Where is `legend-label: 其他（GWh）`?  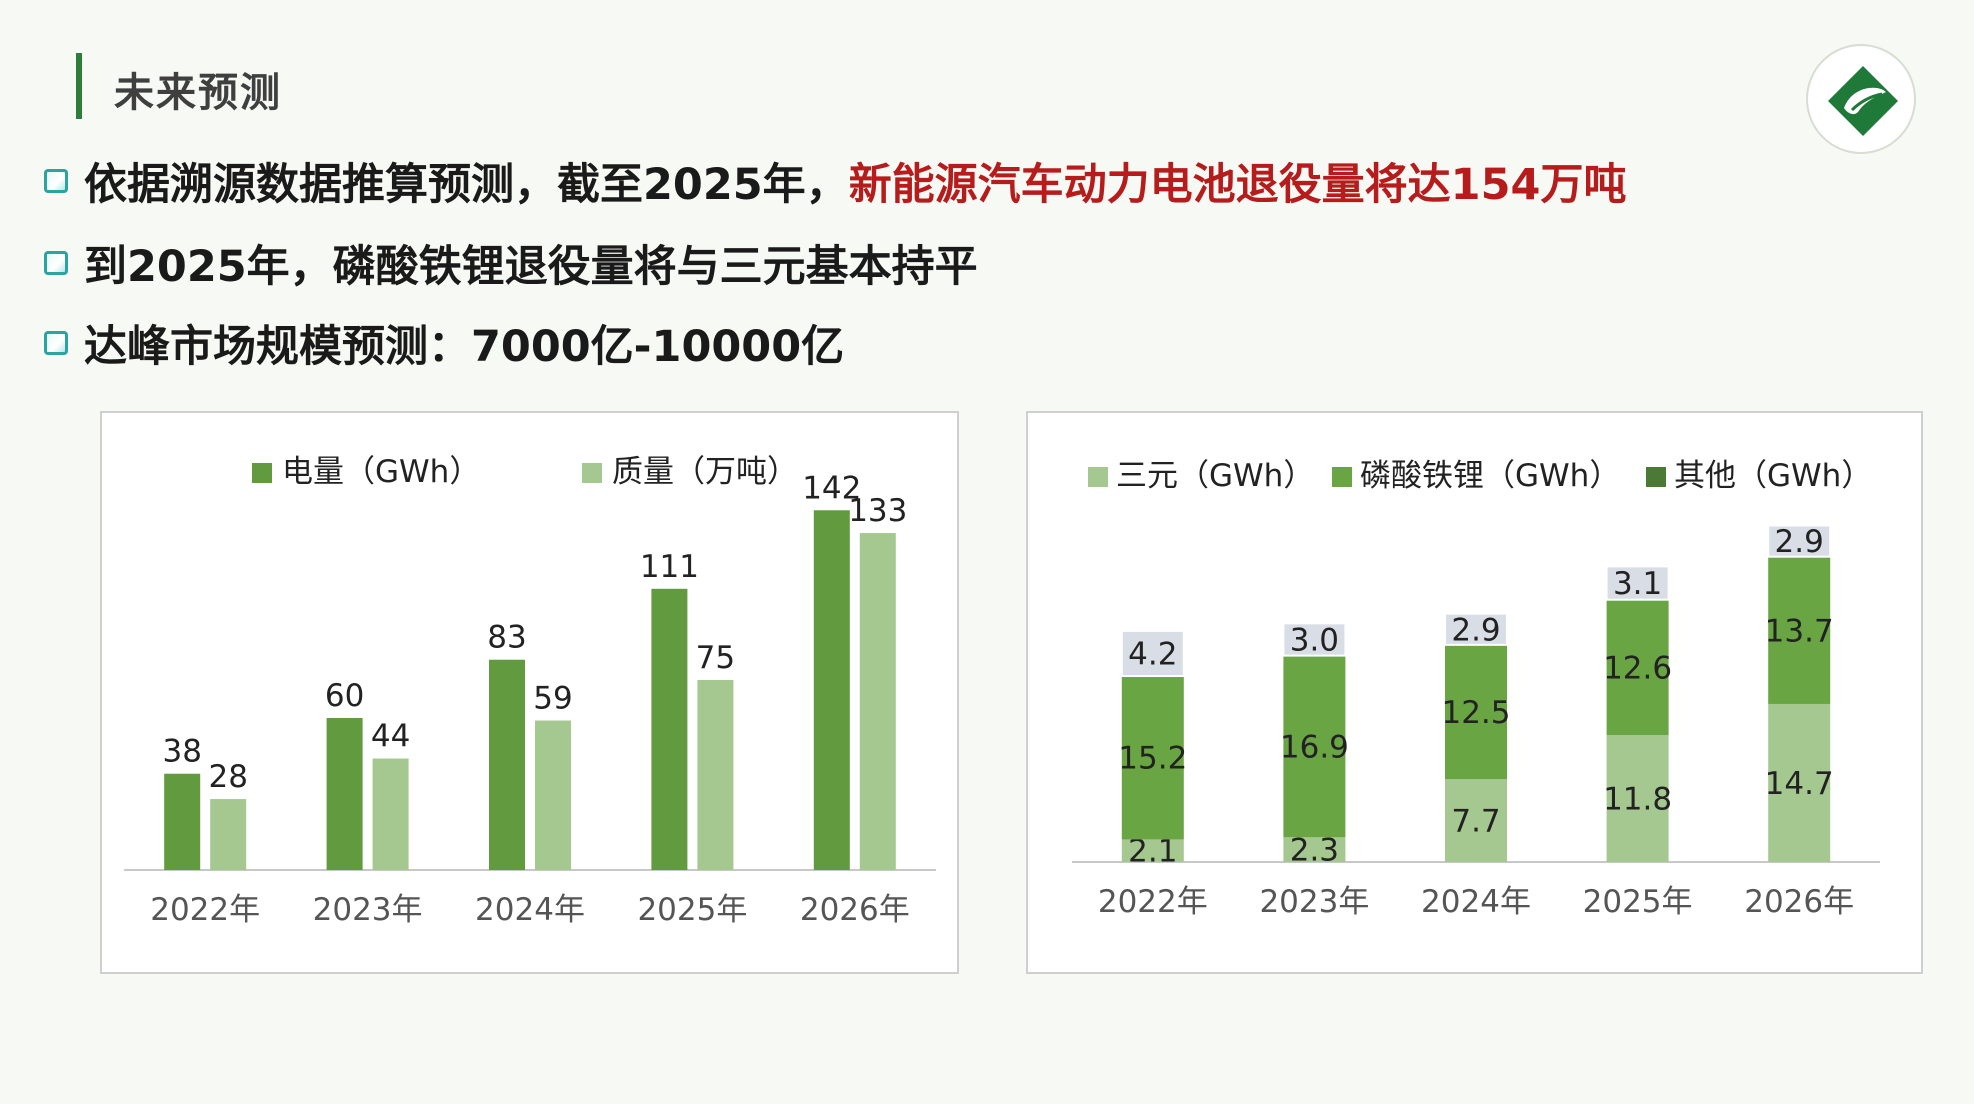 legend-label: 其他（GWh） is located at coordinates (1773, 476).